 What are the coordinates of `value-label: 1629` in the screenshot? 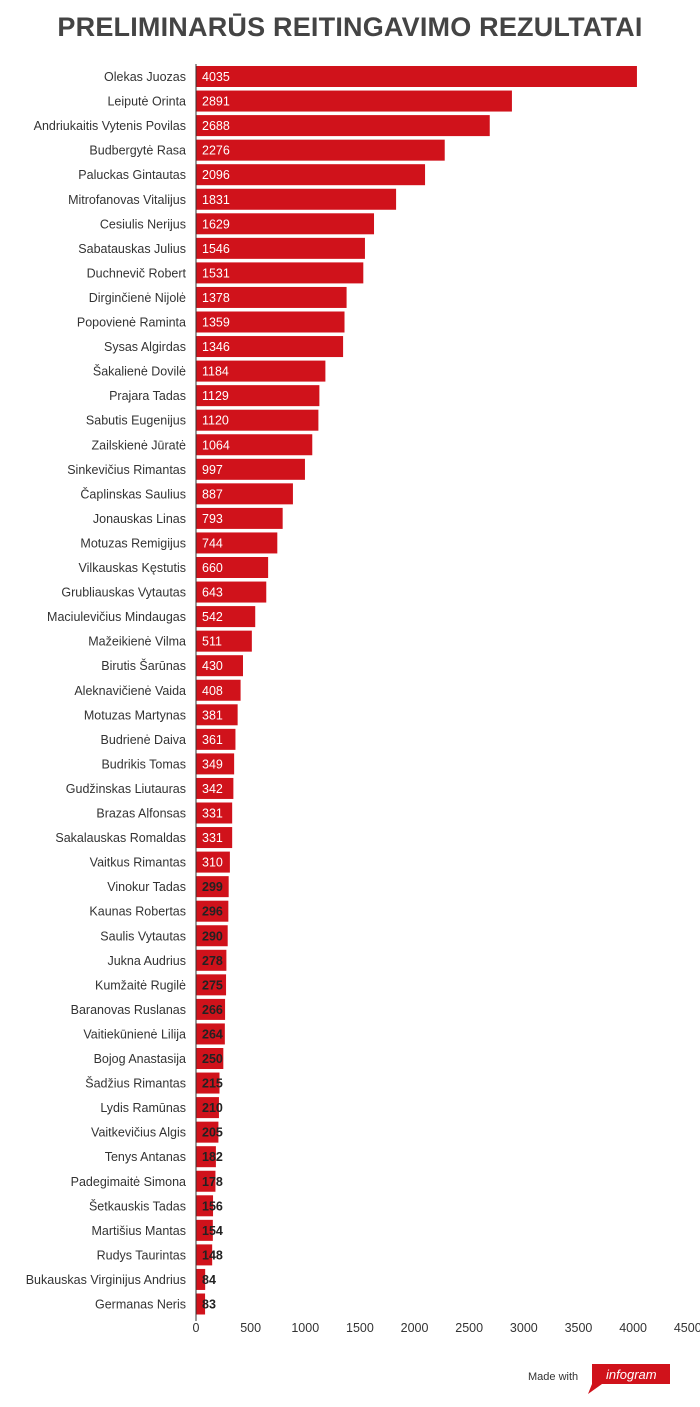 It's located at (216, 224).